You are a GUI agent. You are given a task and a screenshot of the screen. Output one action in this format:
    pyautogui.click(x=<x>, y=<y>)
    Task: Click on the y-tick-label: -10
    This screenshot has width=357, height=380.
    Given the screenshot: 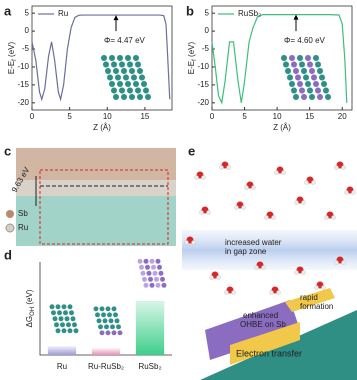 What is the action you would take?
    pyautogui.click(x=23, y=66)
    